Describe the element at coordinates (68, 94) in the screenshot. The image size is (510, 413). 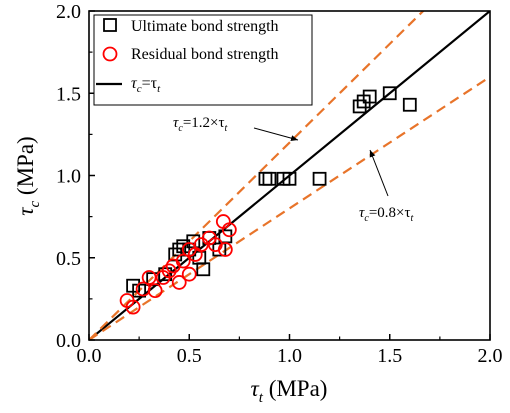
I see `y-tick-label: 1.5` at that location.